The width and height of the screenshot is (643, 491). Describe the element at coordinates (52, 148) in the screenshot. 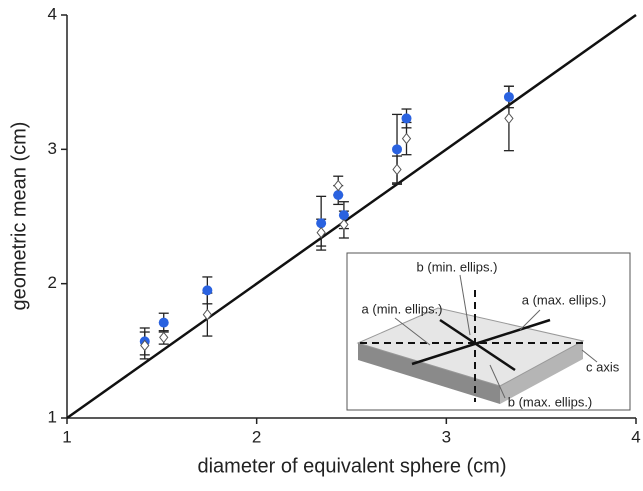

I see `y-tick-label: 3` at that location.